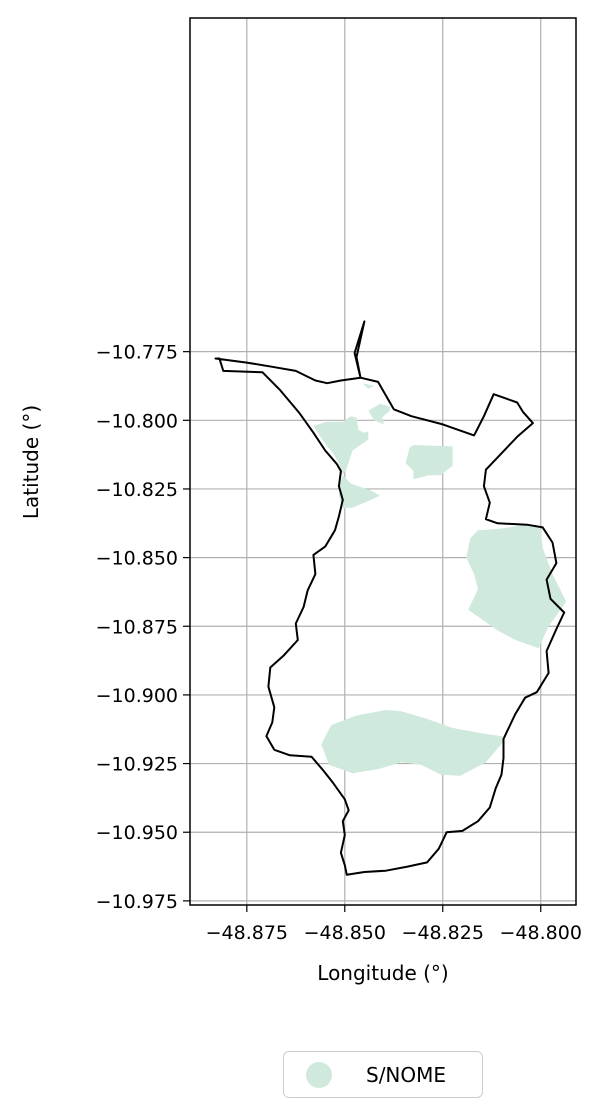 This screenshot has height=1119, width=611. I want to click on y-axis-title: Latitude (°), so click(31, 462).